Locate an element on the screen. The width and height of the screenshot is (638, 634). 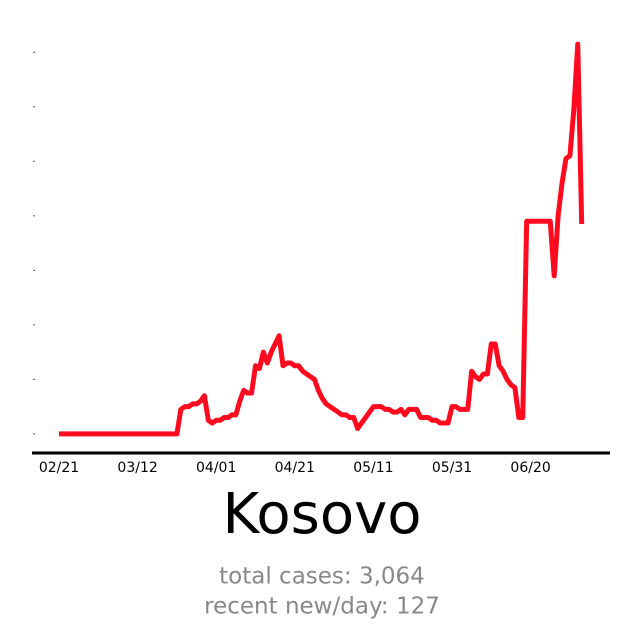
x-tick-label: 02/21 is located at coordinates (59, 468).